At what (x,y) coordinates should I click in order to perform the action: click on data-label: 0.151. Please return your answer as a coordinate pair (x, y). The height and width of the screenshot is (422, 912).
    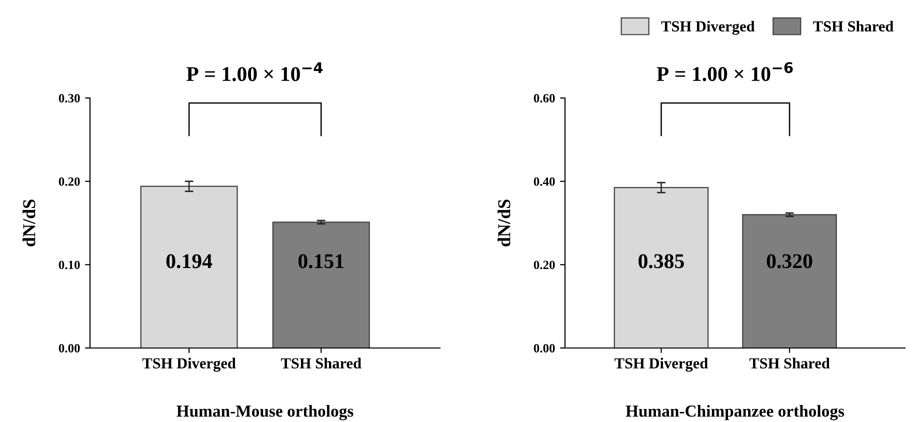
    Looking at the image, I should click on (321, 261).